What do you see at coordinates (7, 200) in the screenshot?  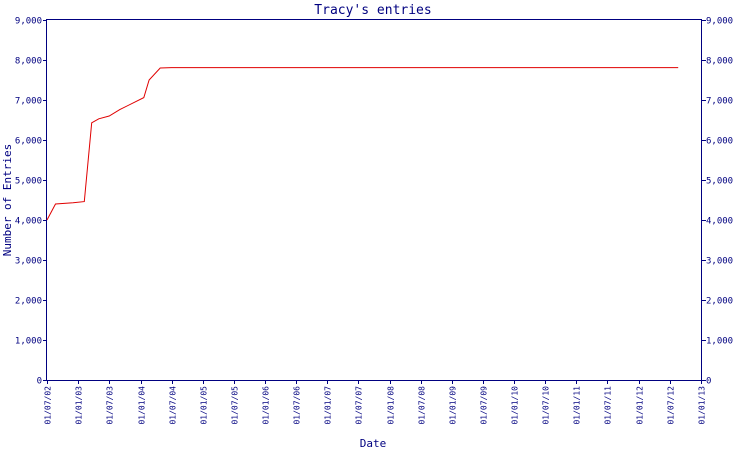 I see `y-axis-label: Number of Entries` at bounding box center [7, 200].